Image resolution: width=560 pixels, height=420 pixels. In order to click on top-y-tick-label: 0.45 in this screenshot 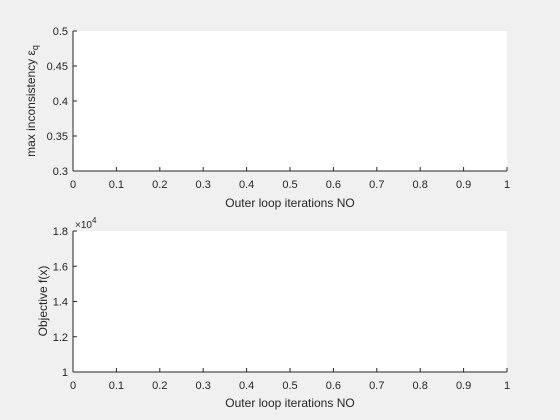, I will do `click(57, 67)`.